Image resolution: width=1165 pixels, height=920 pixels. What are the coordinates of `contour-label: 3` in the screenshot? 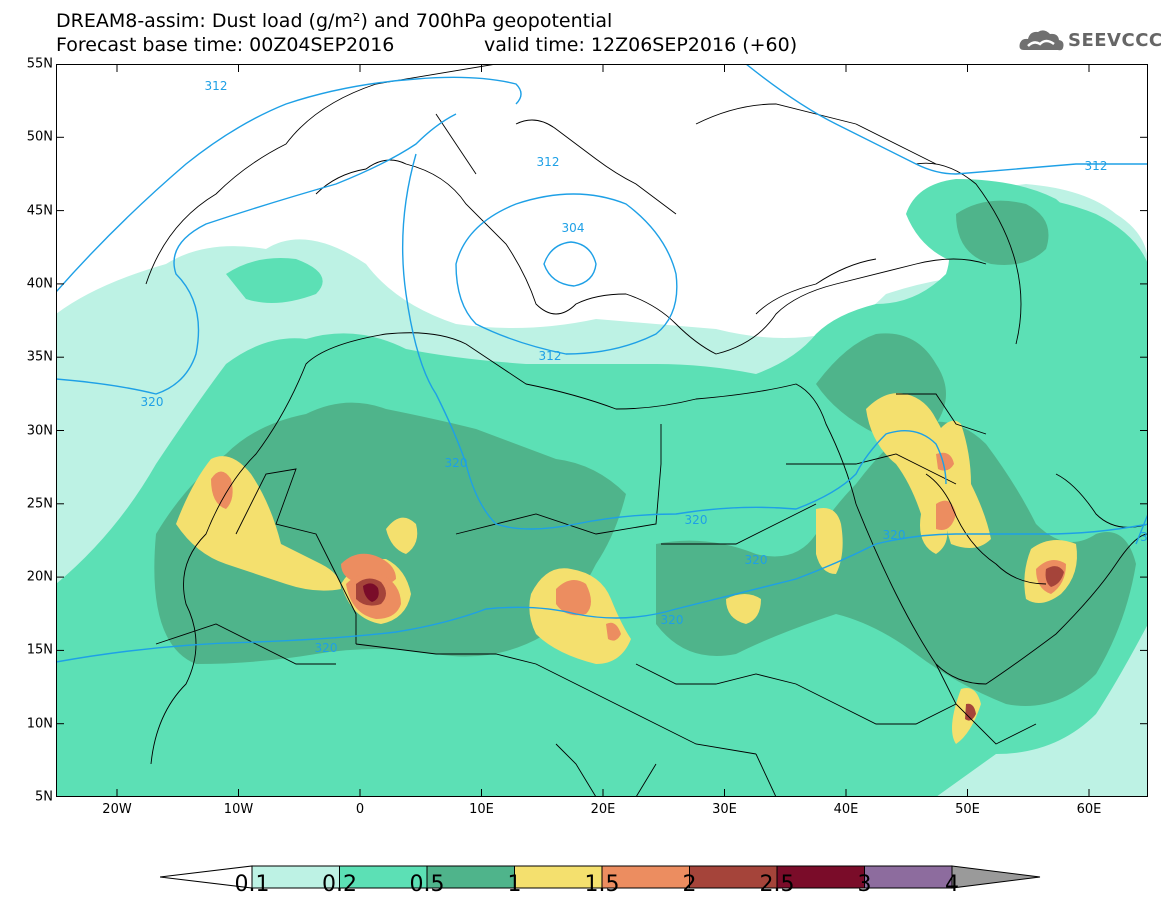 It's located at (1144, 537).